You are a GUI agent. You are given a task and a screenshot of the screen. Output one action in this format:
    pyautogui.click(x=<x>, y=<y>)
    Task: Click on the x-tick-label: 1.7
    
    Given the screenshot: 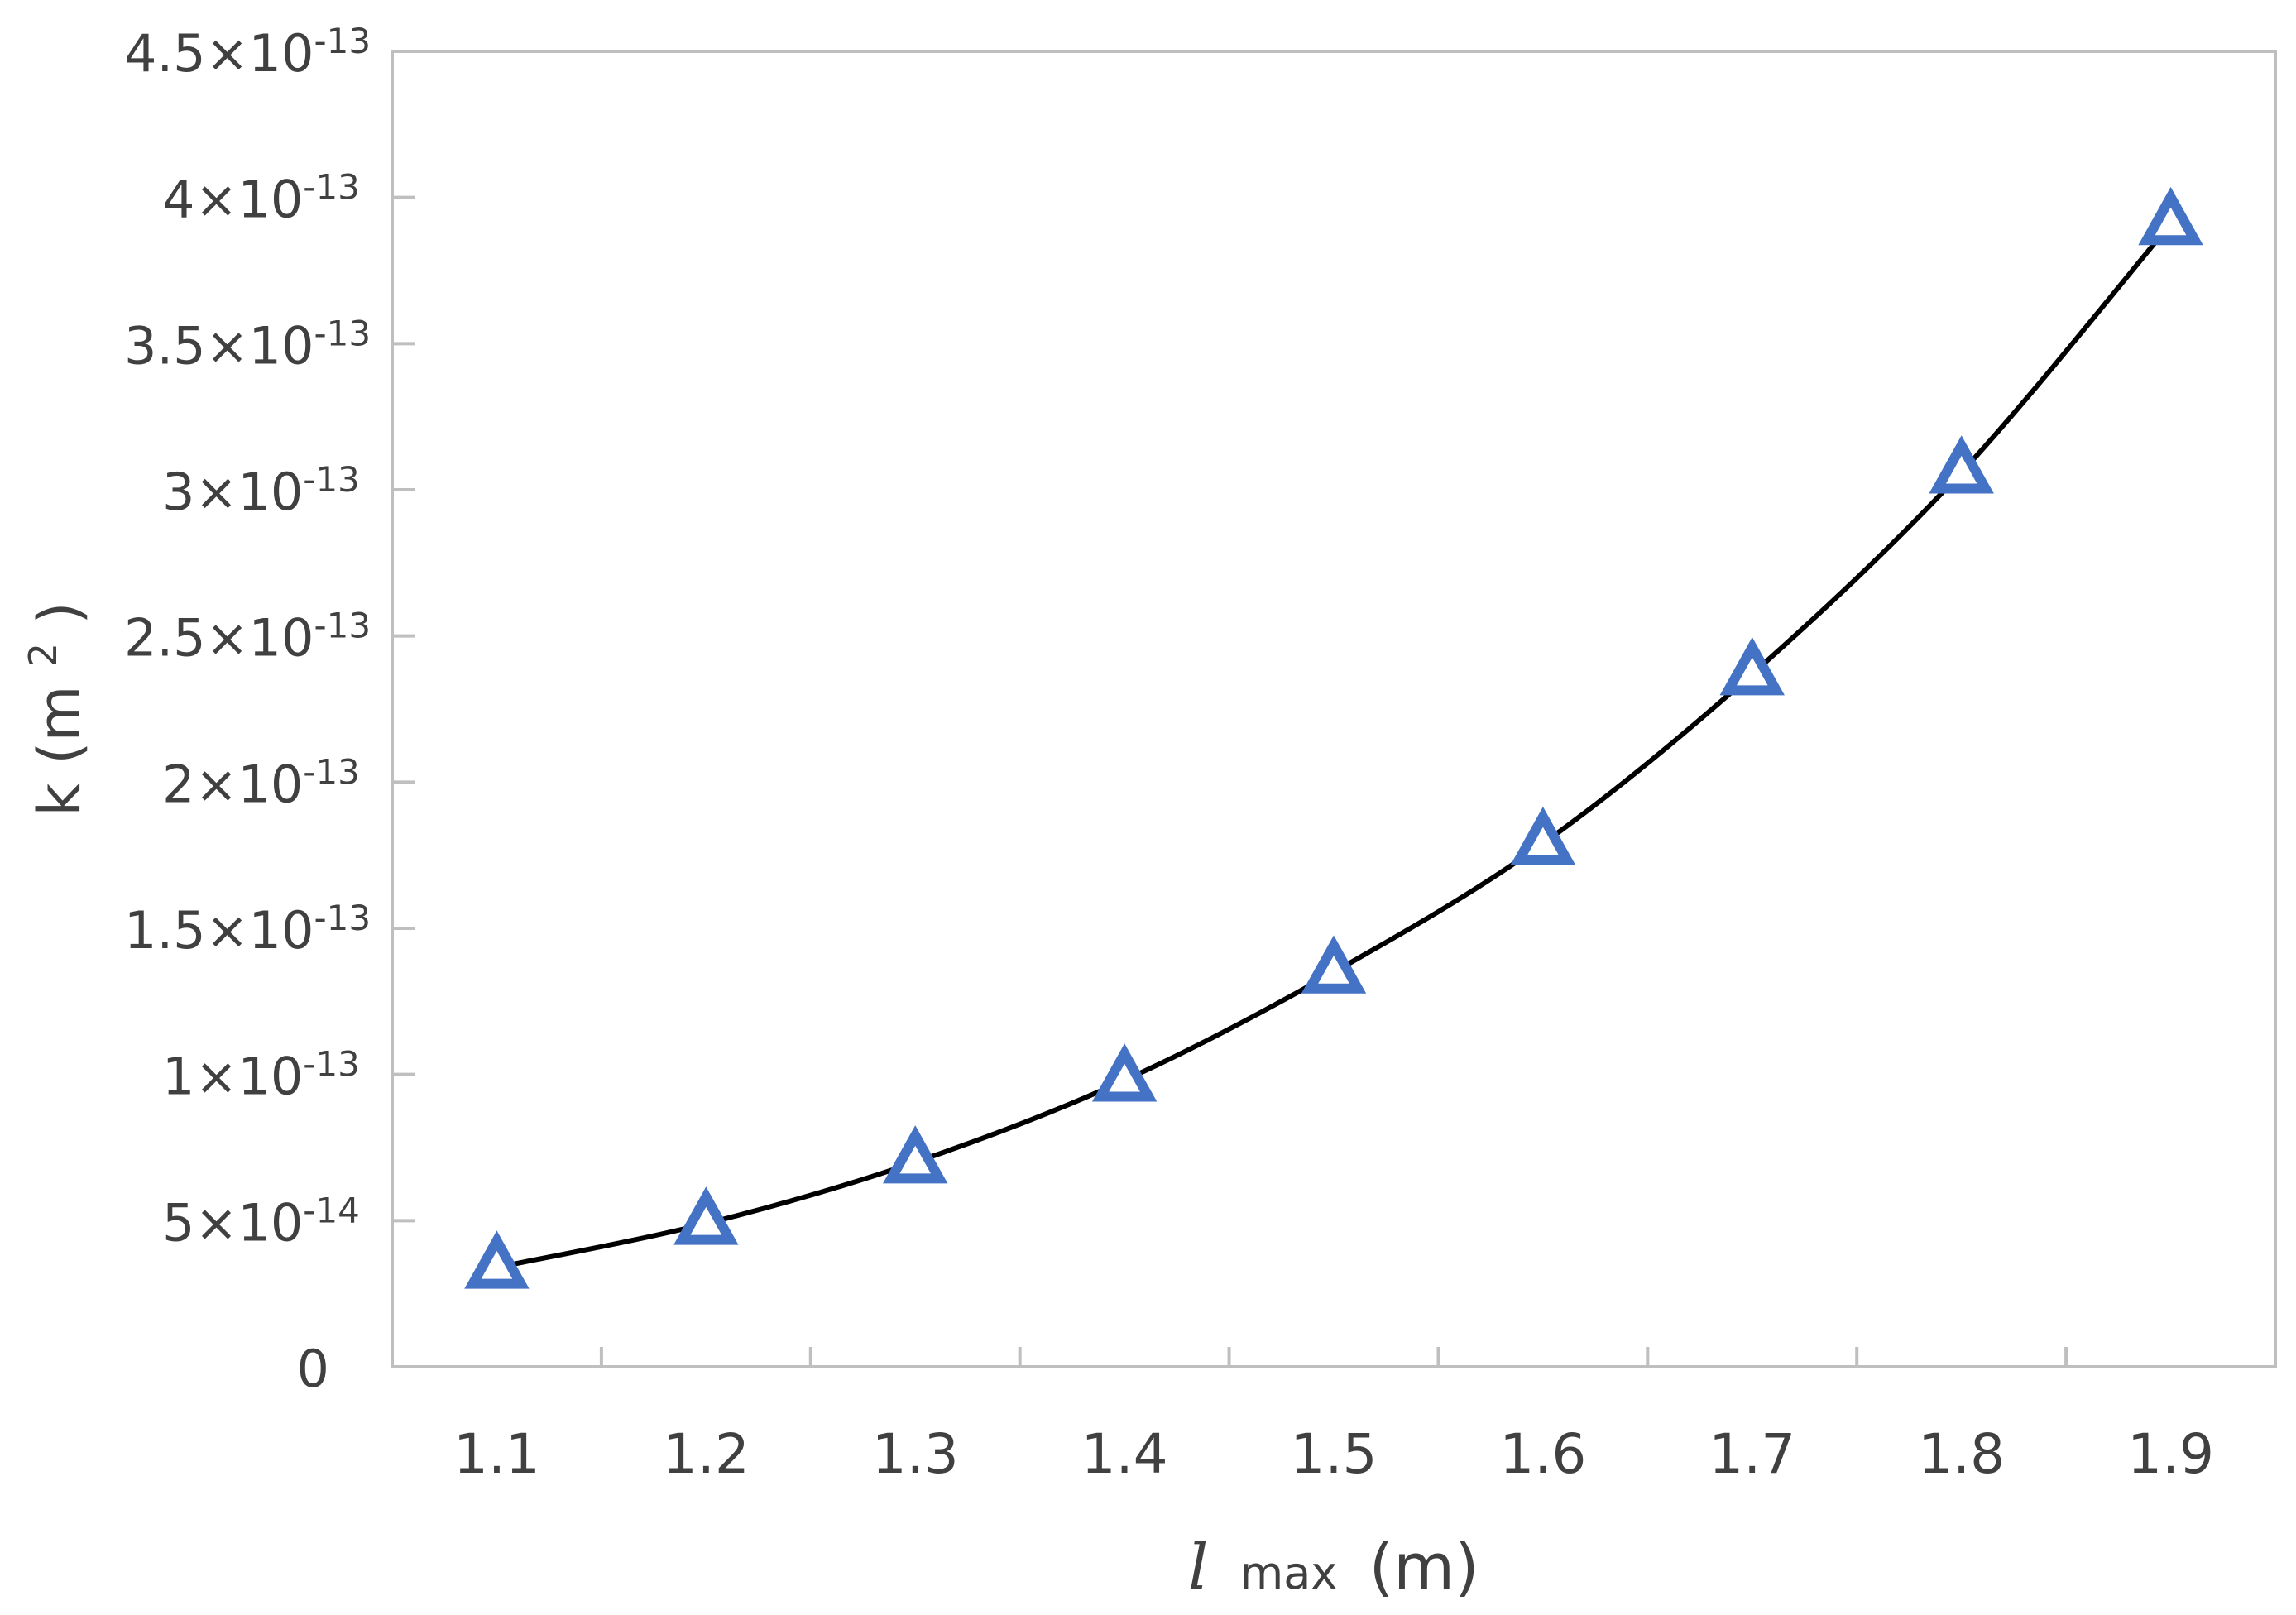 What is the action you would take?
    pyautogui.click(x=1752, y=1454)
    